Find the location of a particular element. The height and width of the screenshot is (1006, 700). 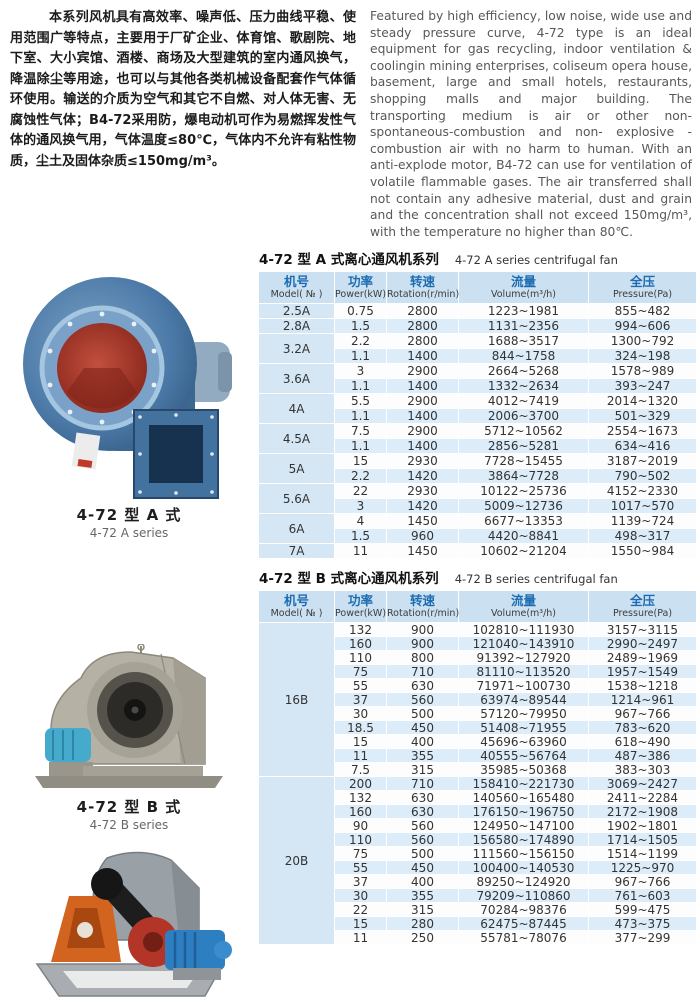

data-cell: 51408~71955 is located at coordinates (523, 728).